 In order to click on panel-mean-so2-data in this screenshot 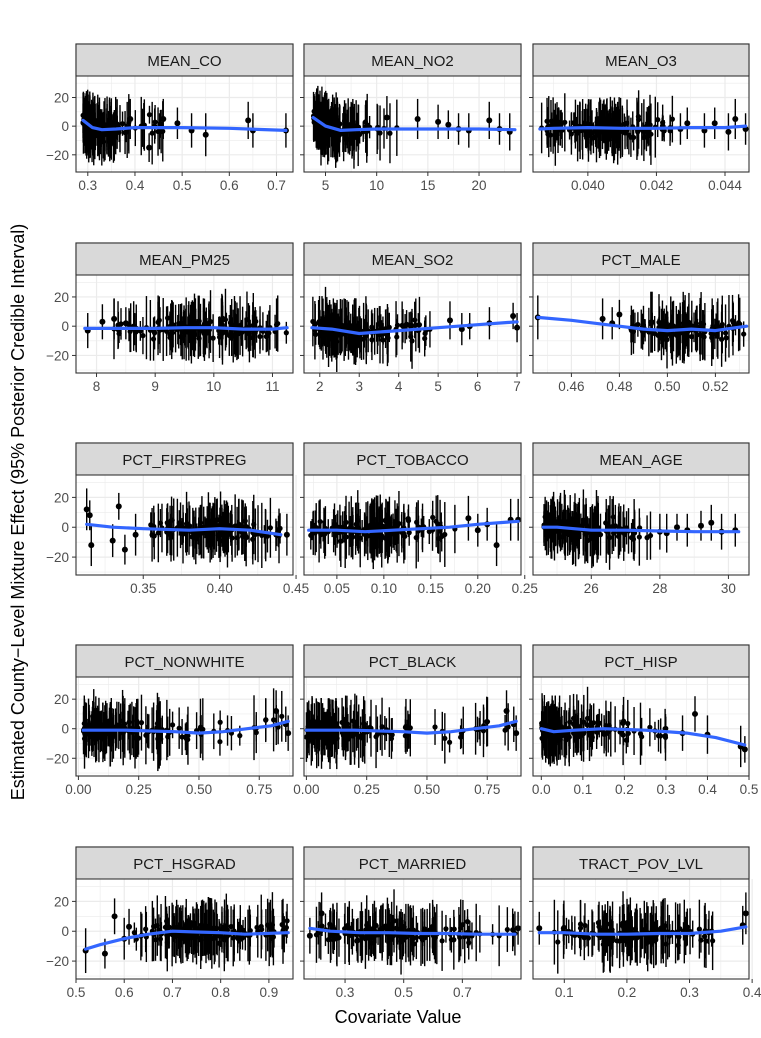, I will do `click(415, 329)`.